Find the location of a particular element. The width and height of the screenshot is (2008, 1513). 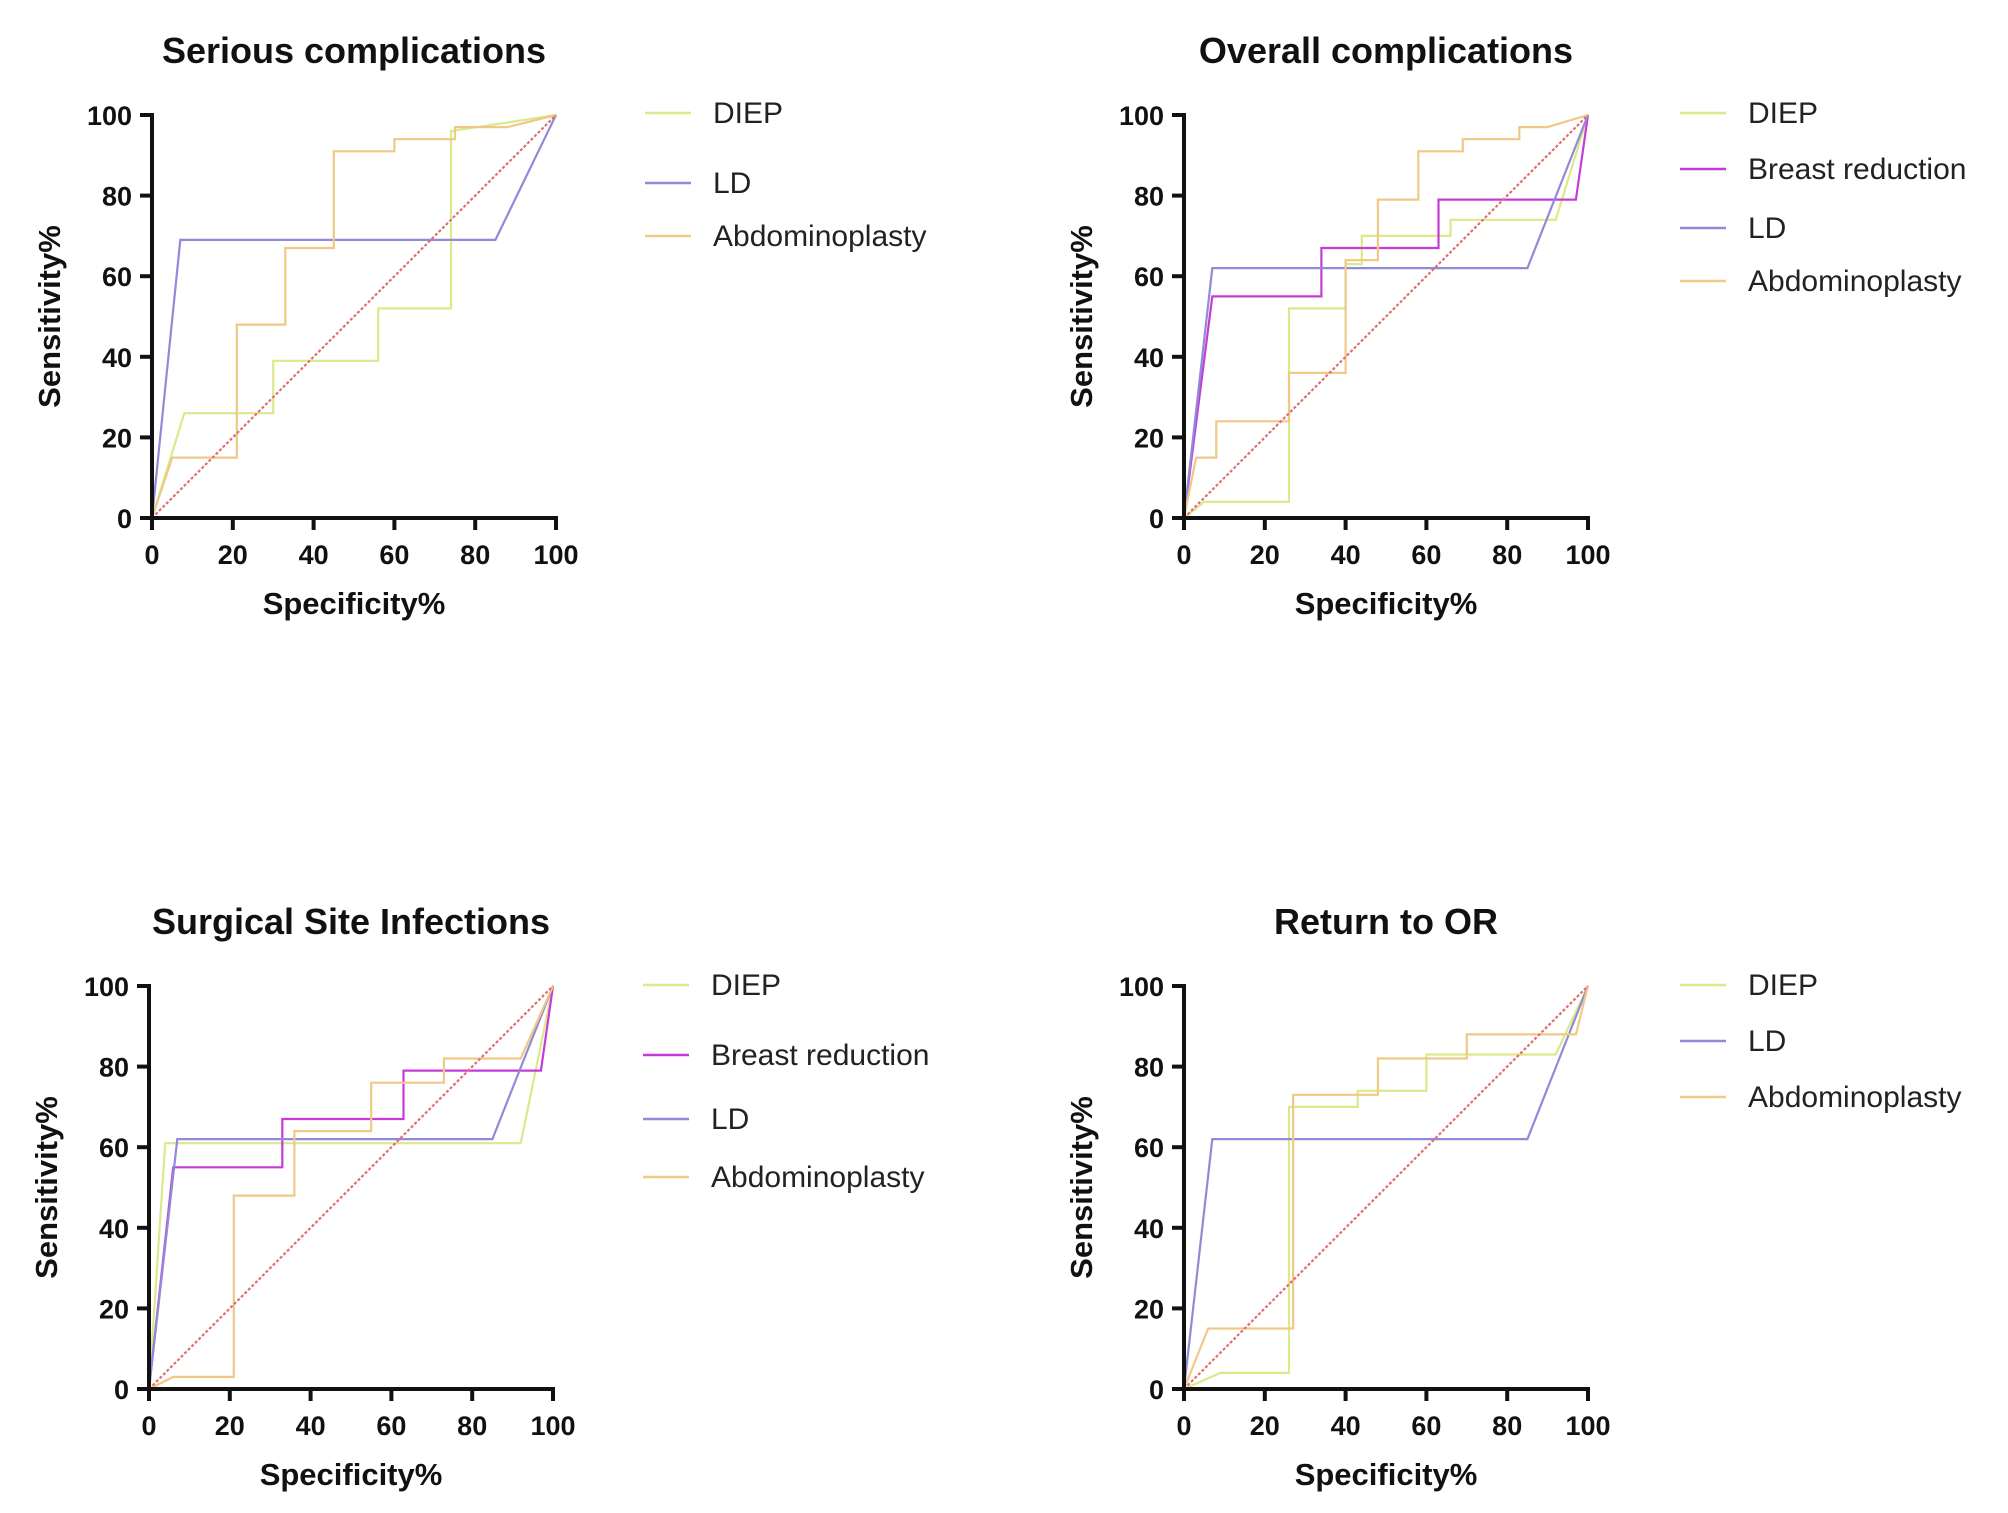

chart-title: Surgical Site Infections is located at coordinates (351, 921).